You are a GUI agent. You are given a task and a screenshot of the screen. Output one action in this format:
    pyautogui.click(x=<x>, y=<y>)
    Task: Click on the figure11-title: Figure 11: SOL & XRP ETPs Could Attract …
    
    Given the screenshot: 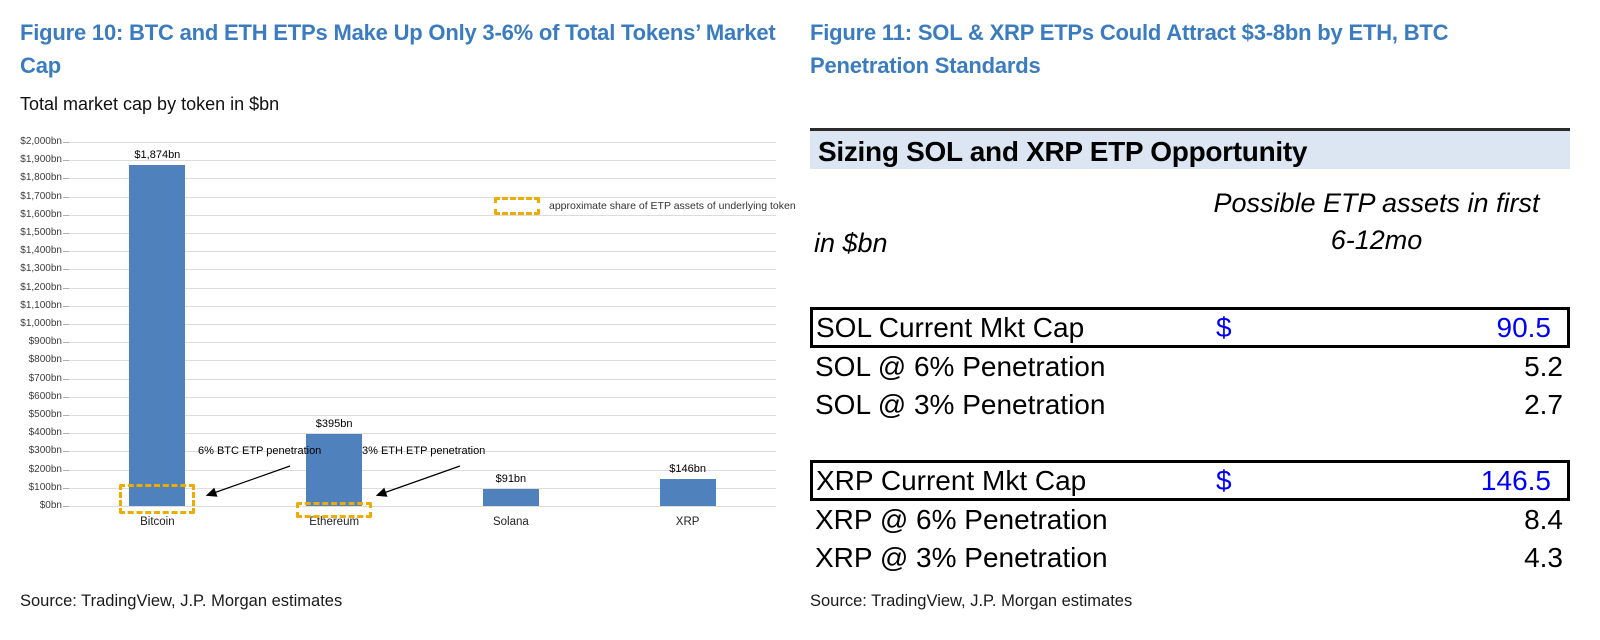 What is the action you would take?
    pyautogui.click(x=1129, y=49)
    